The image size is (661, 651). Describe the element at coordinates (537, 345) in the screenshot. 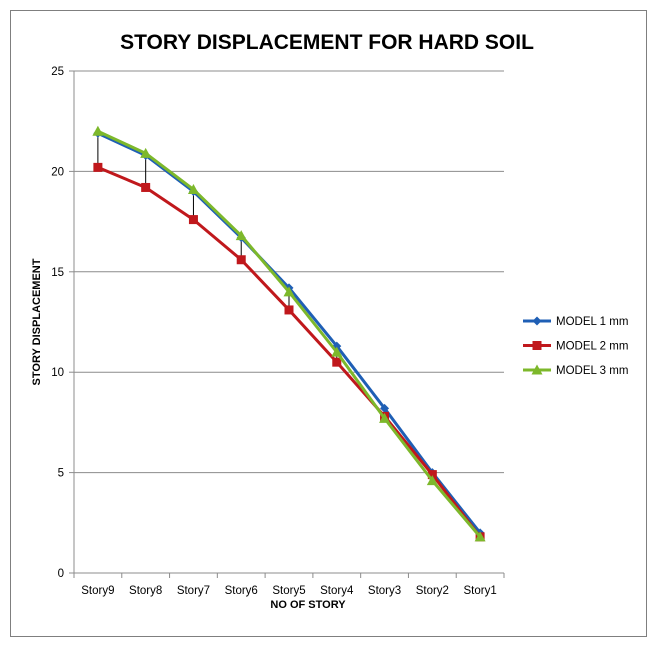

I see `legend-marker-model-2-mm` at that location.